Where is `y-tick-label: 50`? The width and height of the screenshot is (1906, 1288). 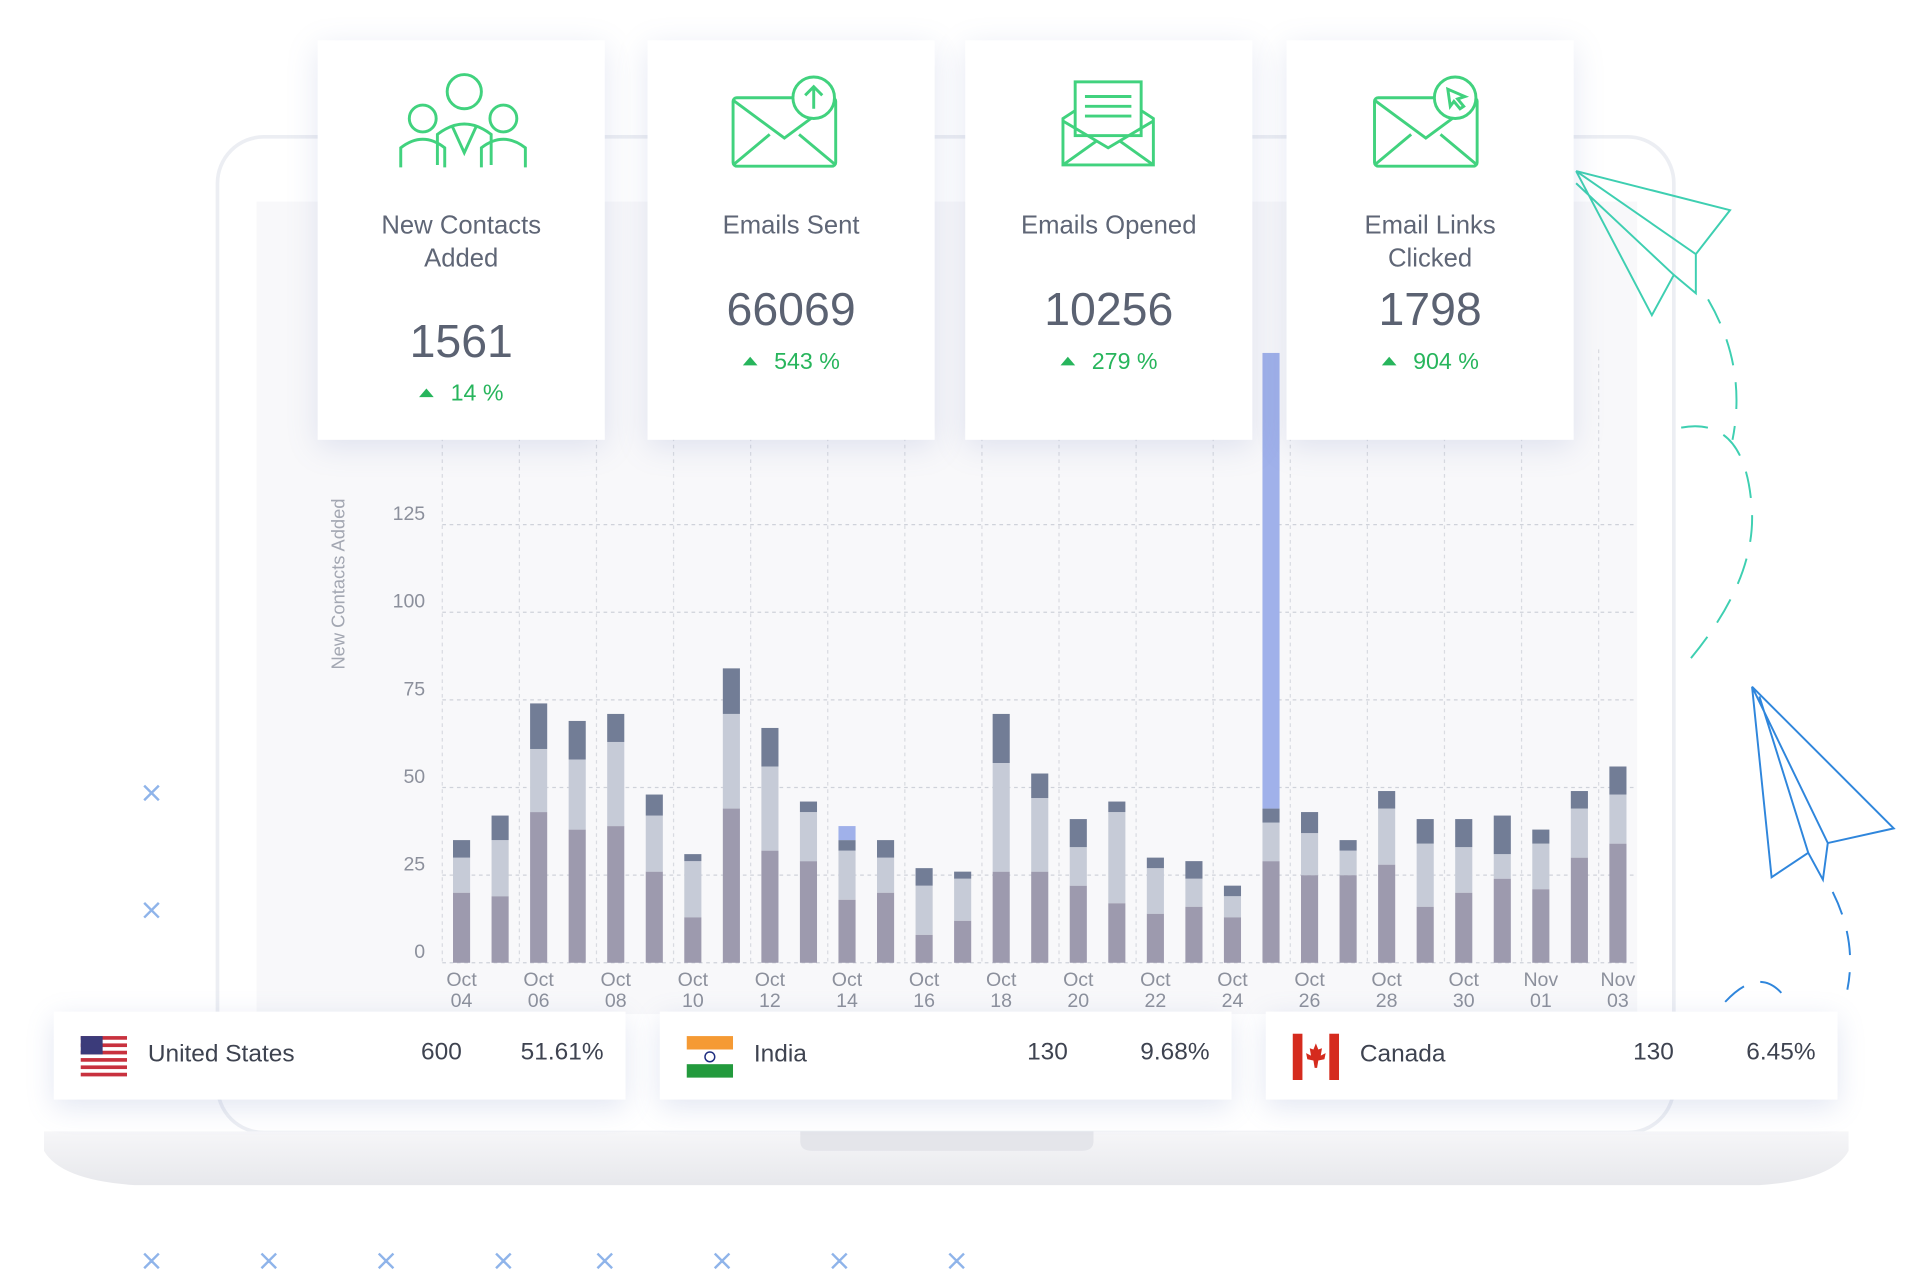
y-tick-label: 50 is located at coordinates (414, 777).